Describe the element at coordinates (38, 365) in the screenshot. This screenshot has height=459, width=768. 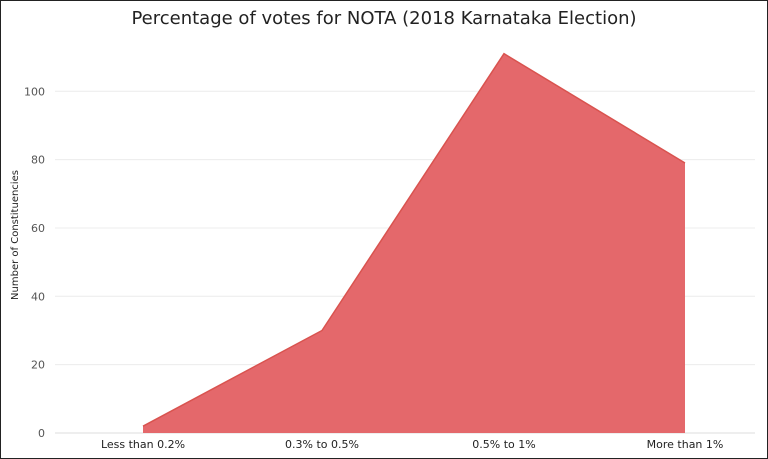
I see `y-tick-label: 20` at that location.